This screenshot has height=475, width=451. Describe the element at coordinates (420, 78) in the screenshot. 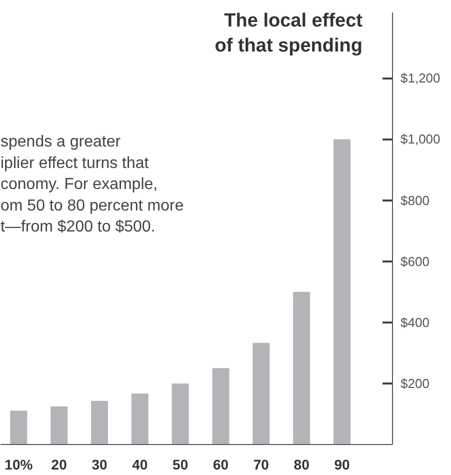

I see `y-tick-label: $1,200` at that location.